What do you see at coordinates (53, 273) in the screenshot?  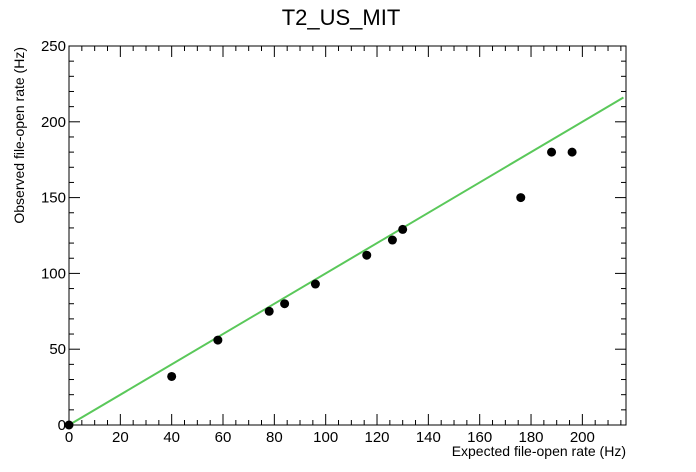 I see `y-tick-label: 100` at bounding box center [53, 273].